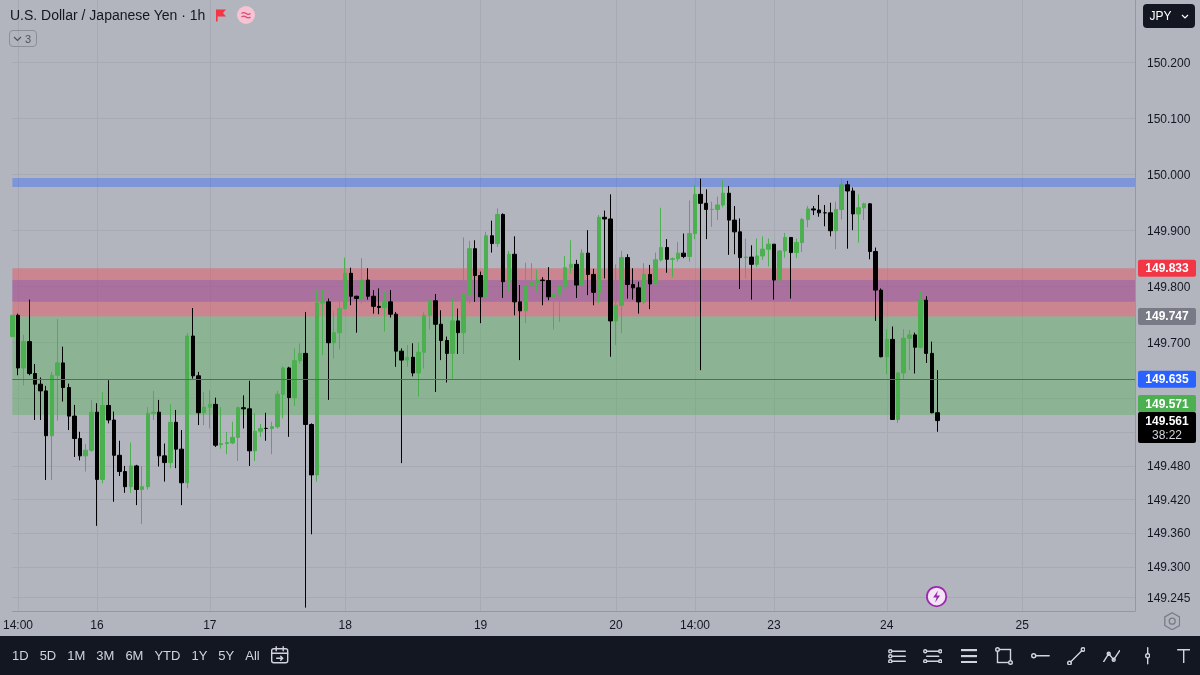  Describe the element at coordinates (1167, 268) in the screenshot. I see `y-tick-label: 149.833` at that location.